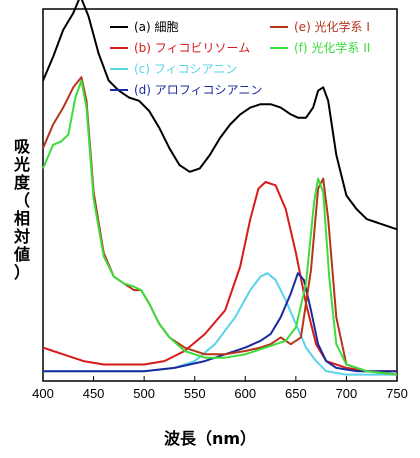  Describe the element at coordinates (245, 393) in the screenshot. I see `x-tick-label: 600` at that location.